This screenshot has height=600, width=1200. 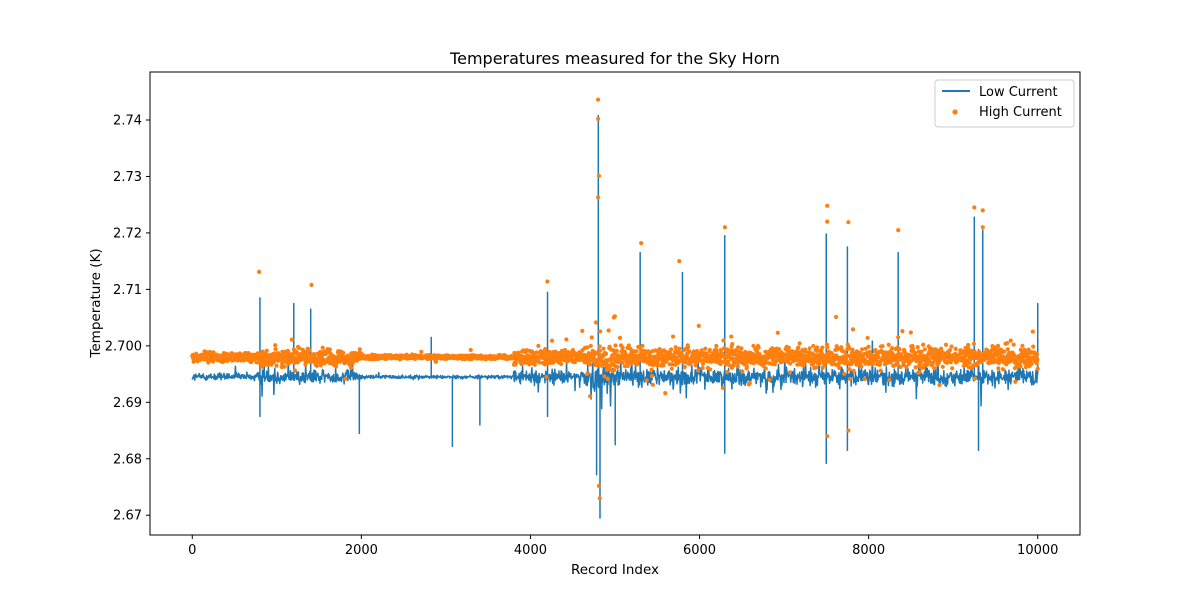 I want to click on legend-label-low-current: Low Current, so click(x=1018, y=92).